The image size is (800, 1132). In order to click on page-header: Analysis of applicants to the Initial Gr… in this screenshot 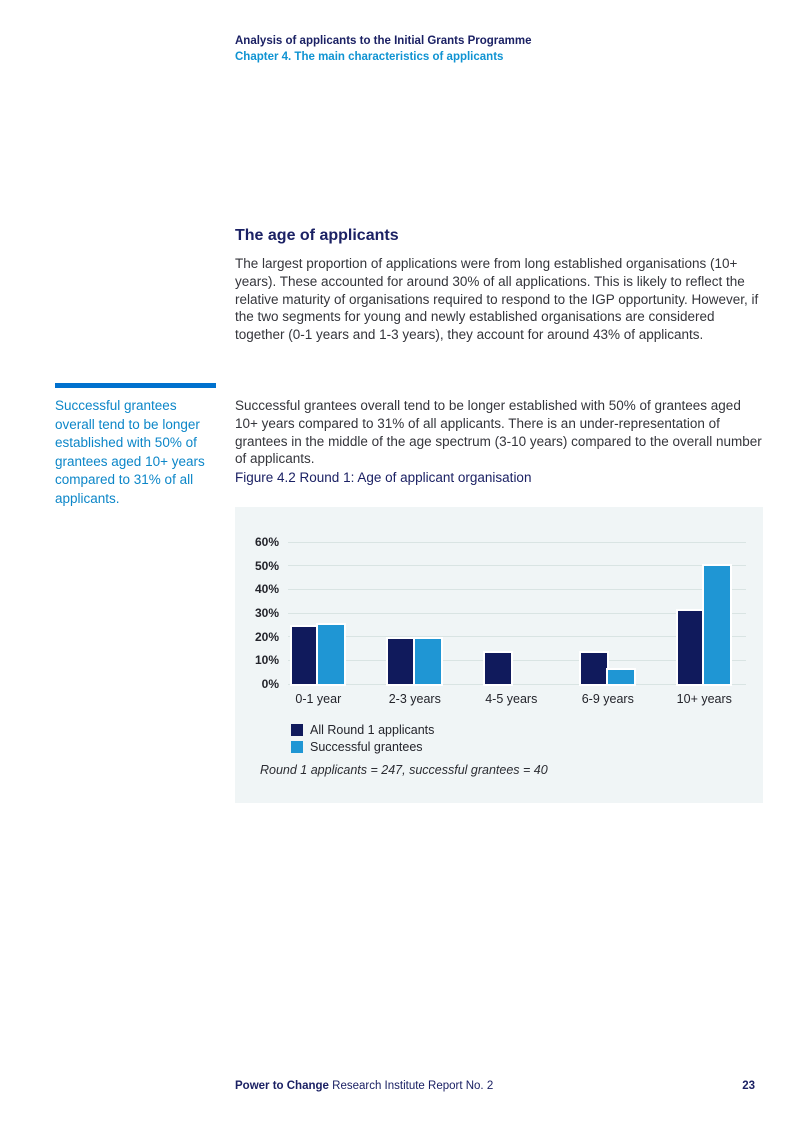, I will do `click(383, 49)`.